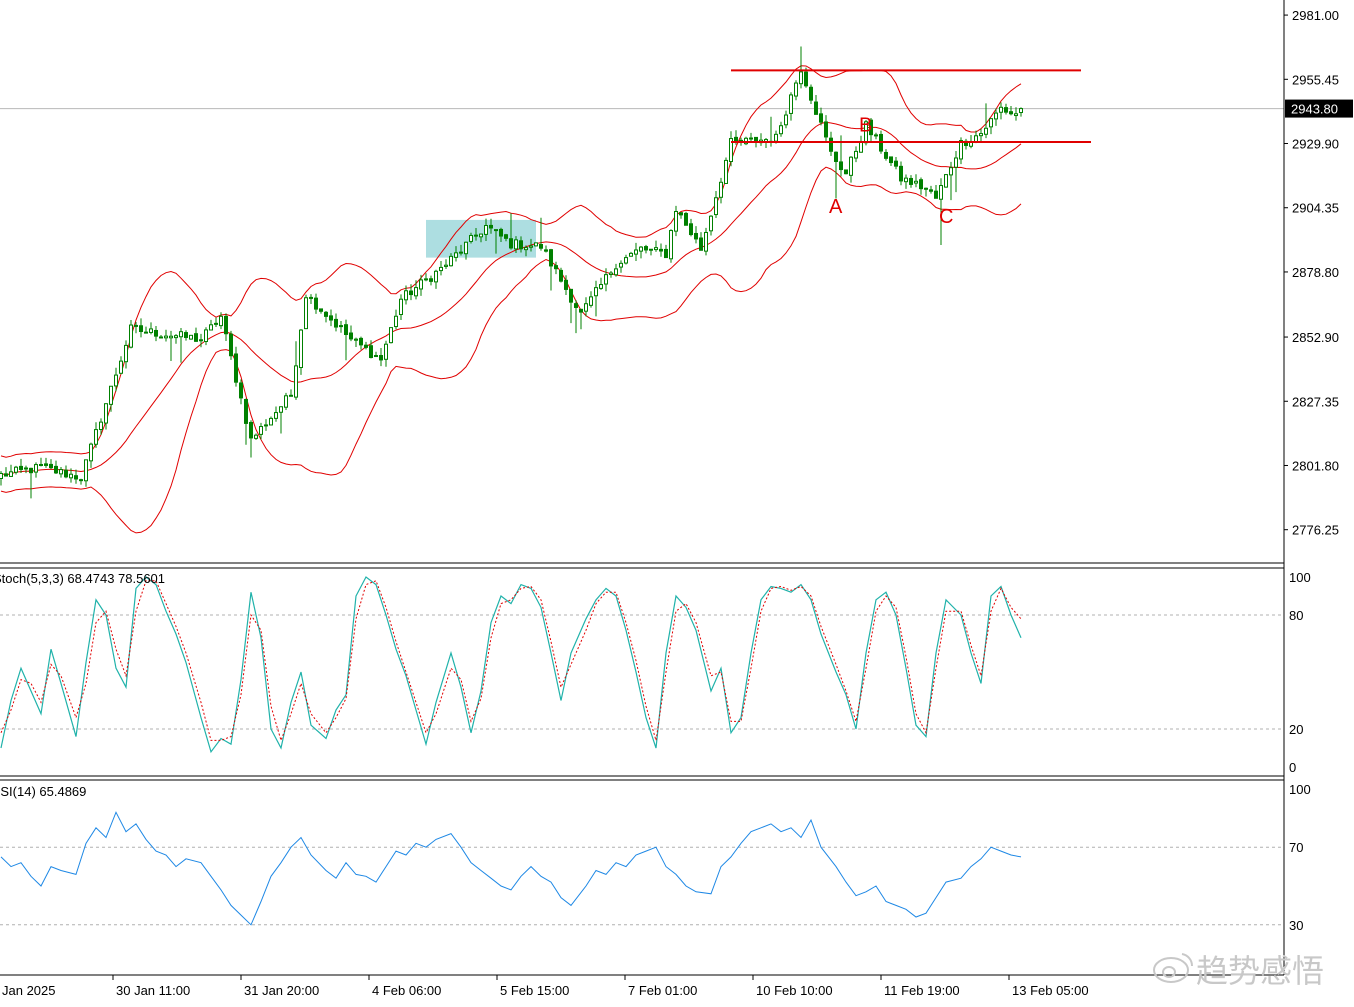 This screenshot has height=1007, width=1354. What do you see at coordinates (865, 125) in the screenshot?
I see `wave-label-b: B` at bounding box center [865, 125].